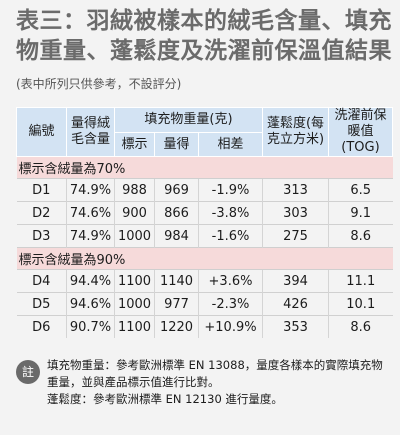 The image size is (400, 435). I want to click on cell-code: D1, so click(41, 190).